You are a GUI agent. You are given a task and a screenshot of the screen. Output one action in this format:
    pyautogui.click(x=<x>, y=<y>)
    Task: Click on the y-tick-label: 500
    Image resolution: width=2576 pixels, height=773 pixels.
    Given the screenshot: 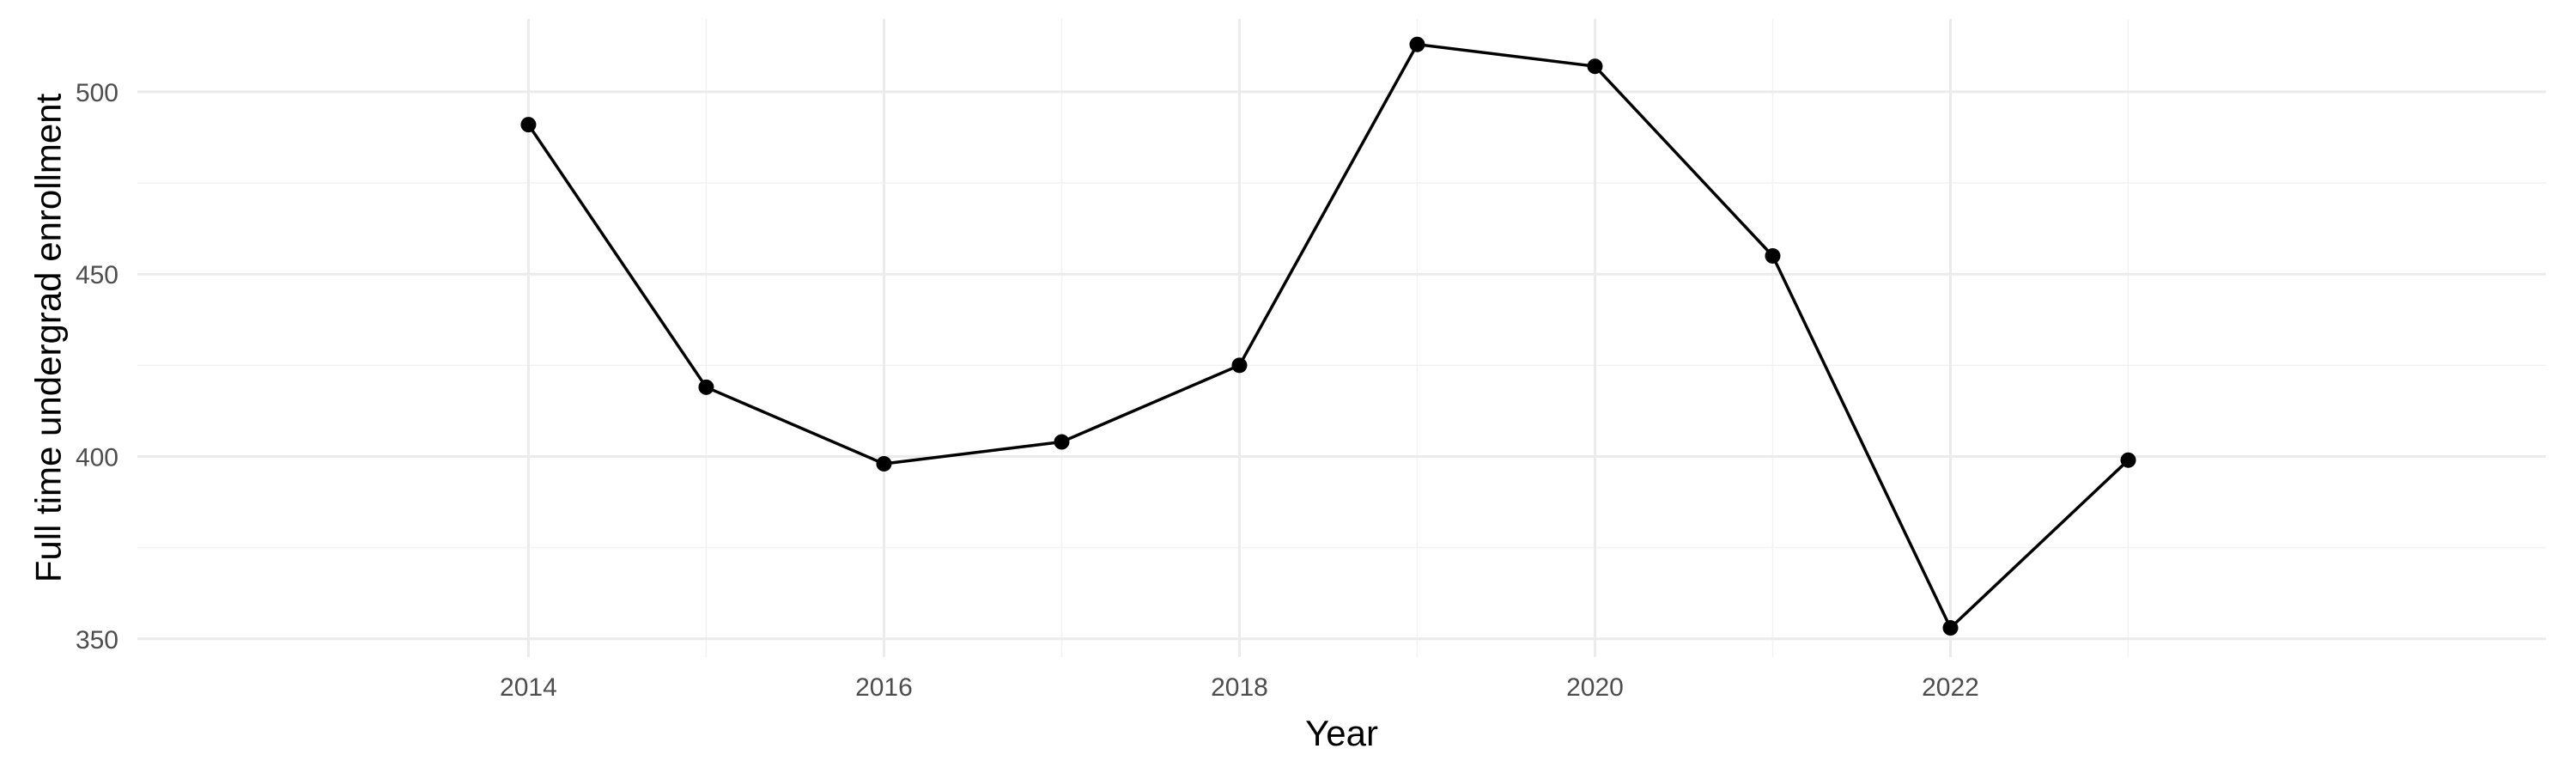 What is the action you would take?
    pyautogui.click(x=97, y=93)
    